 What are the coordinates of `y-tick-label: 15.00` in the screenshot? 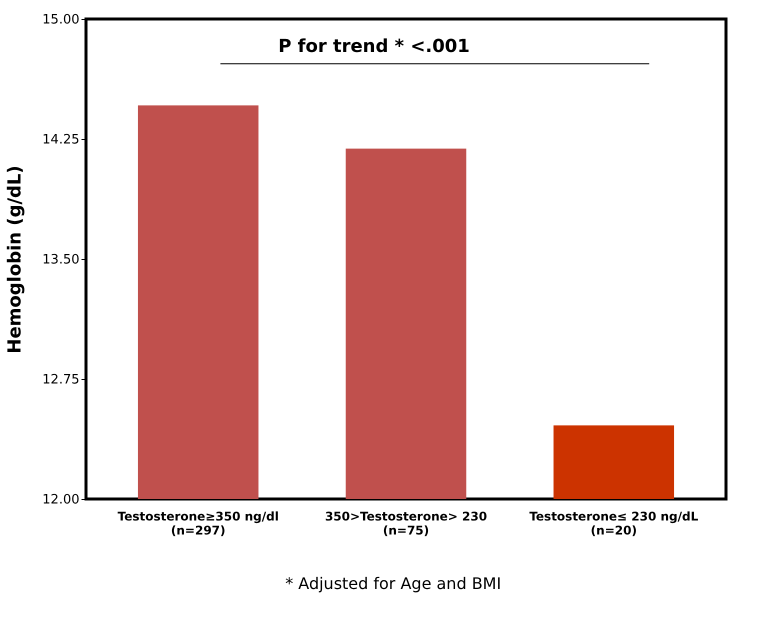 It's located at (61, 20).